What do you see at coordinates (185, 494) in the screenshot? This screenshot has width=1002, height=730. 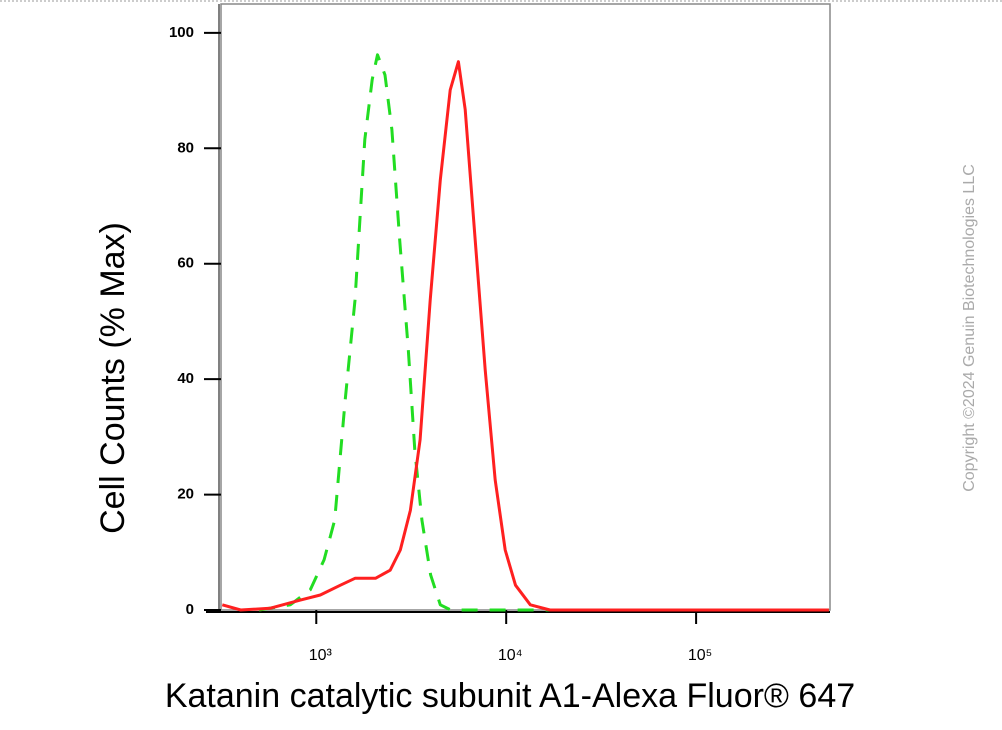 I see `y-tick-label: 20` at bounding box center [185, 494].